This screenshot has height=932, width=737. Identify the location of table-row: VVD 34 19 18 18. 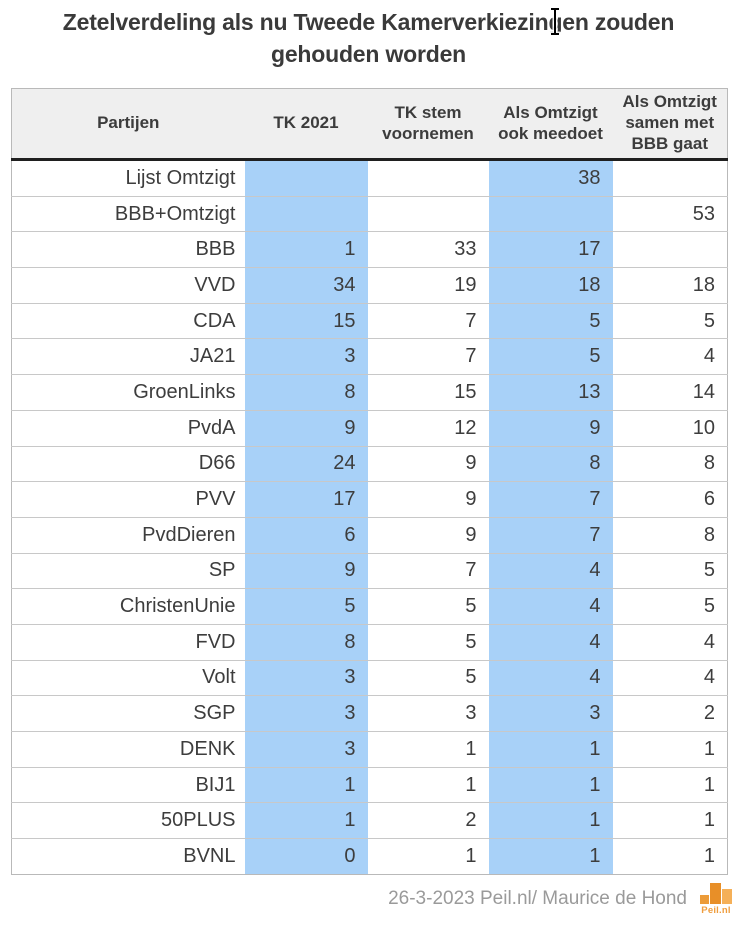
(369, 285).